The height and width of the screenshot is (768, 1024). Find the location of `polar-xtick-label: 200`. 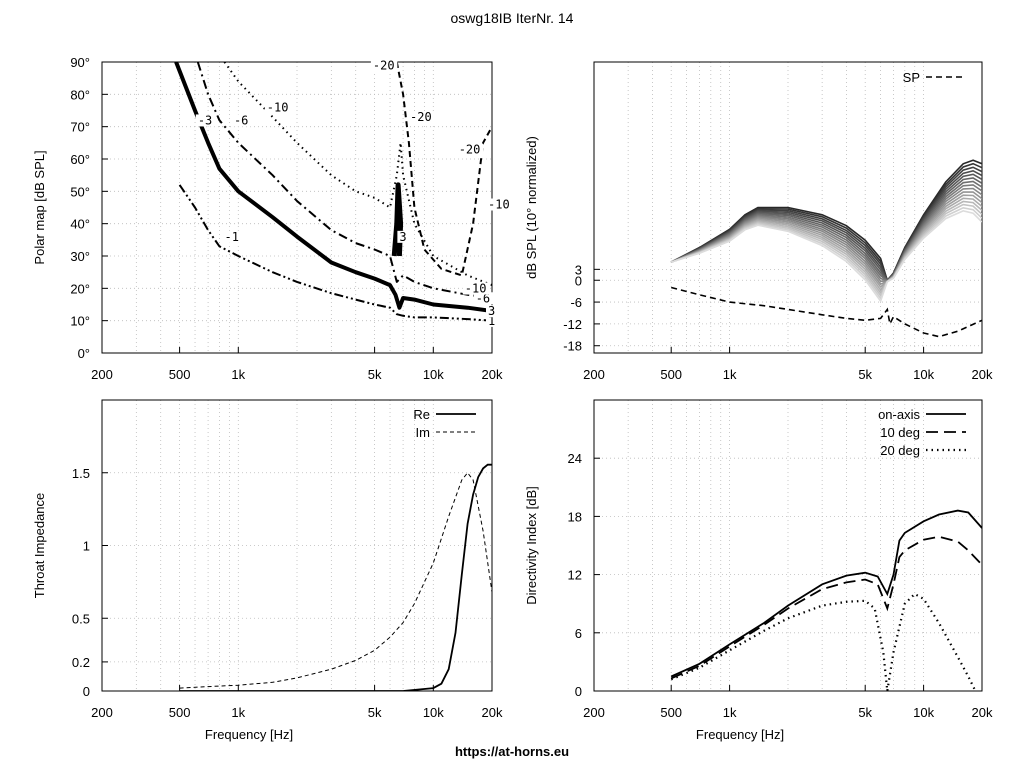

polar-xtick-label: 200 is located at coordinates (102, 374).